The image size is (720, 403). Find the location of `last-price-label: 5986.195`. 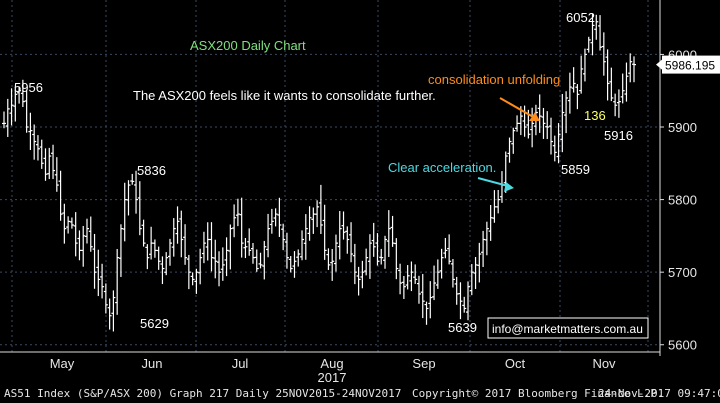

last-price-label: 5986.195 is located at coordinates (690, 66).